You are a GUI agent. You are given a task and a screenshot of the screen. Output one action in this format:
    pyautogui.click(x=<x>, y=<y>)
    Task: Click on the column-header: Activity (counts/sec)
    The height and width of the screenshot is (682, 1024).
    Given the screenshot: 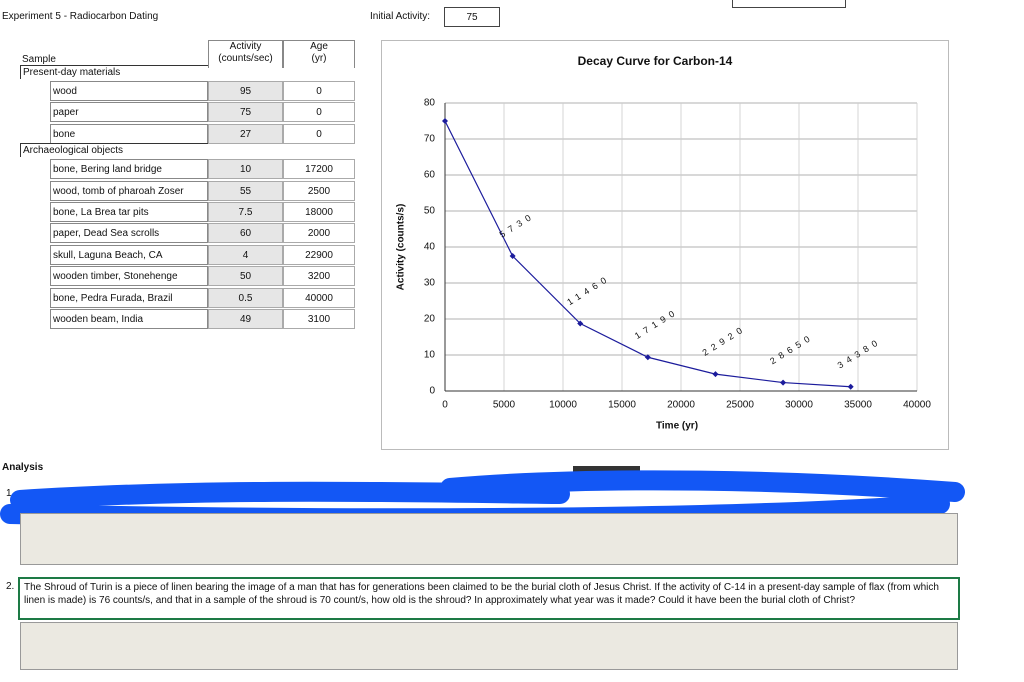 What is the action you would take?
    pyautogui.click(x=245, y=54)
    